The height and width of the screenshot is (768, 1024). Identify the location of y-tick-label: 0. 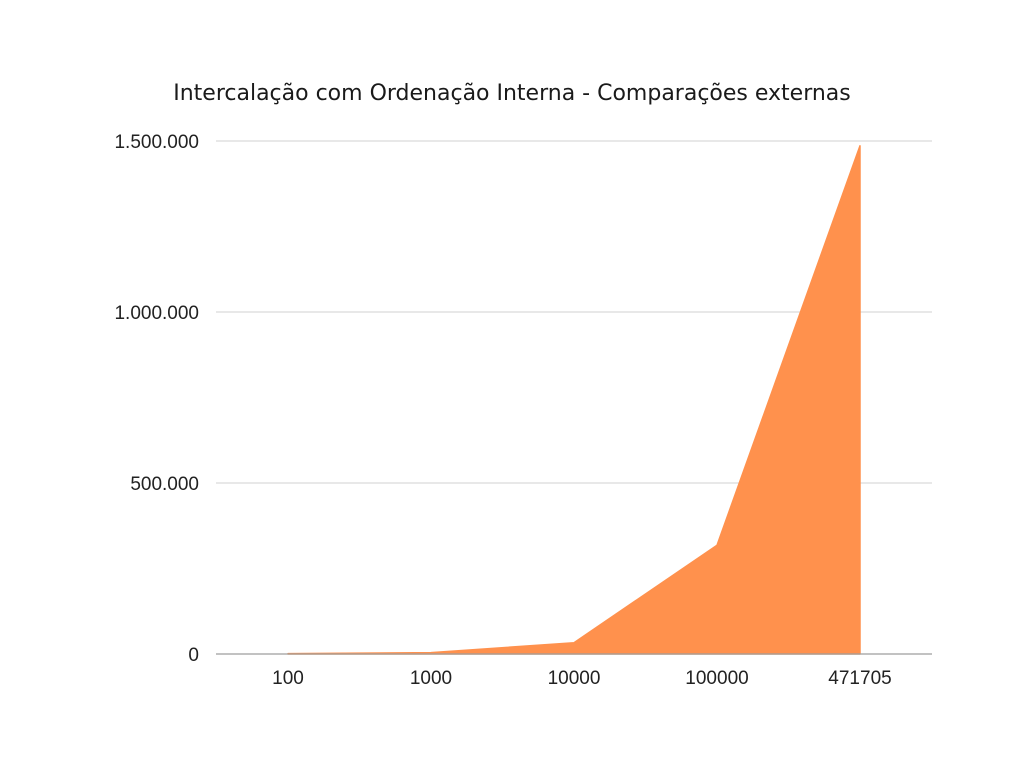
(193, 655).